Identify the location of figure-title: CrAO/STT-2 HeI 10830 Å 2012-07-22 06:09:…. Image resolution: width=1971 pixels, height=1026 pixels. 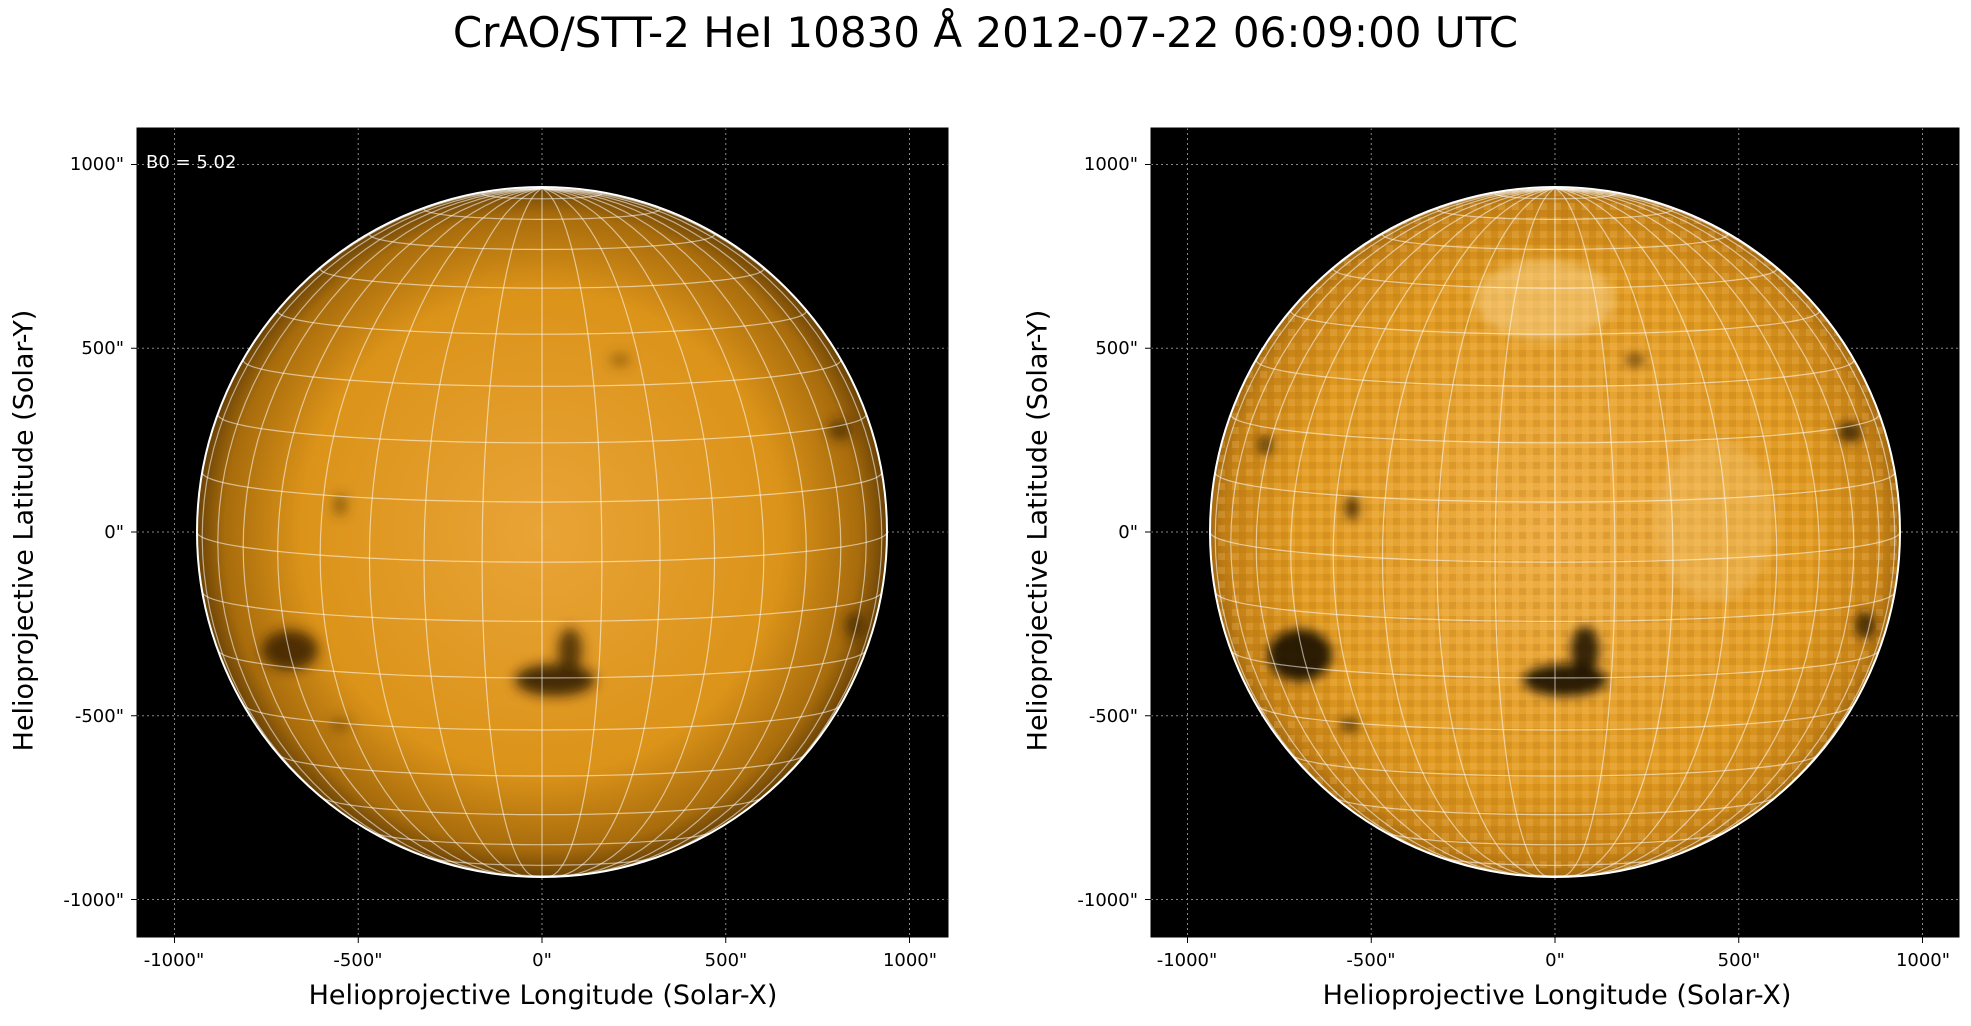
(985, 32).